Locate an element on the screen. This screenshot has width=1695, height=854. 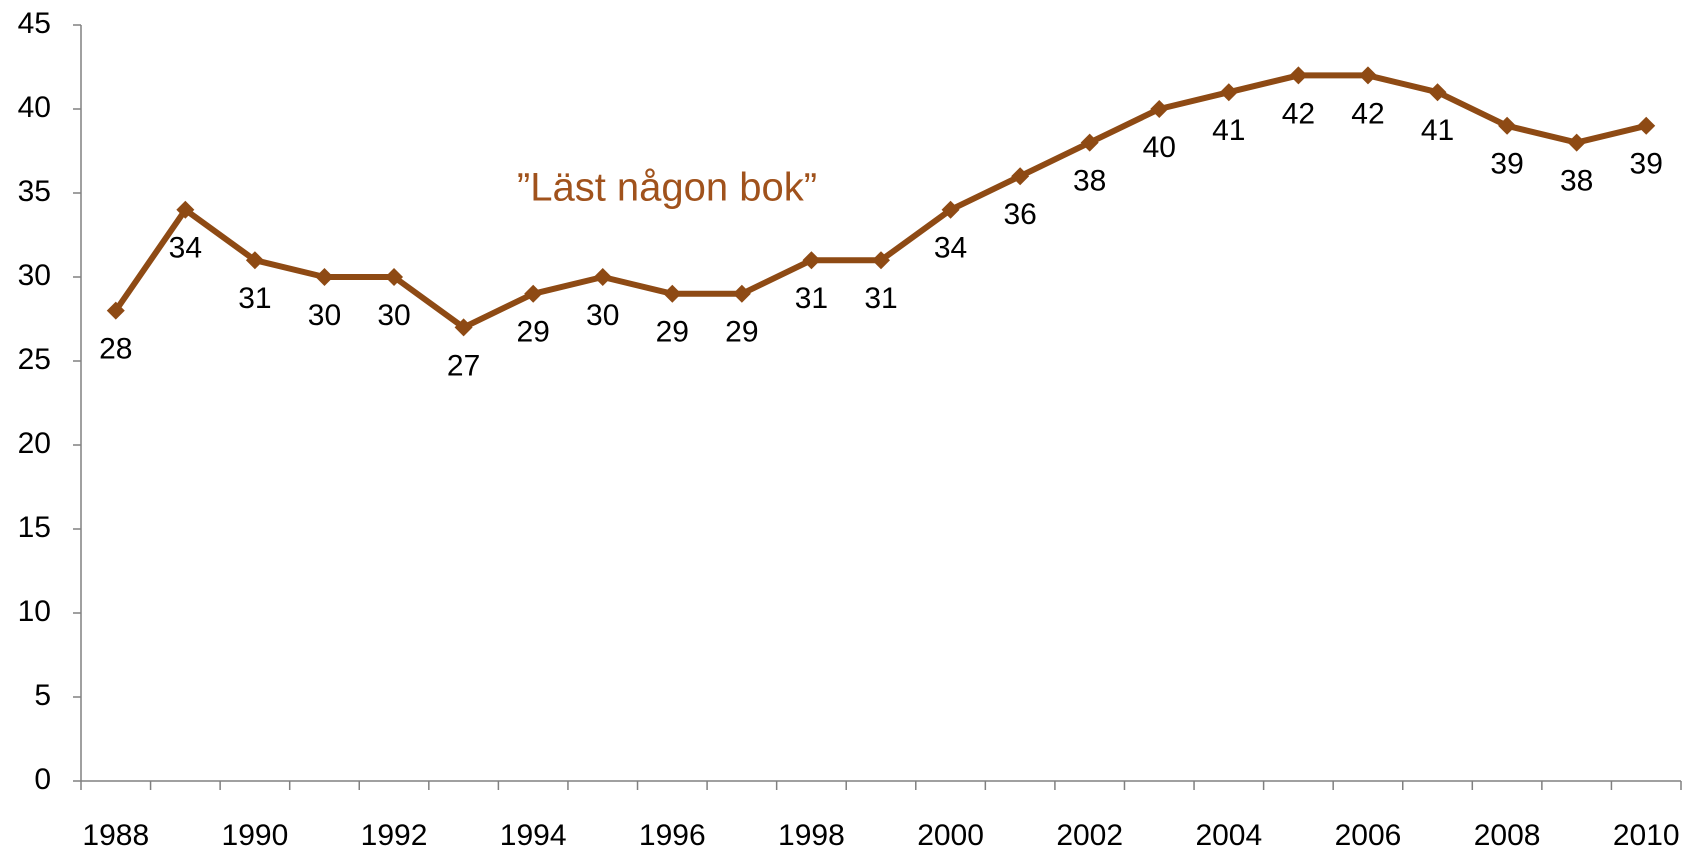
x-tick-label: 1988 is located at coordinates (115, 835).